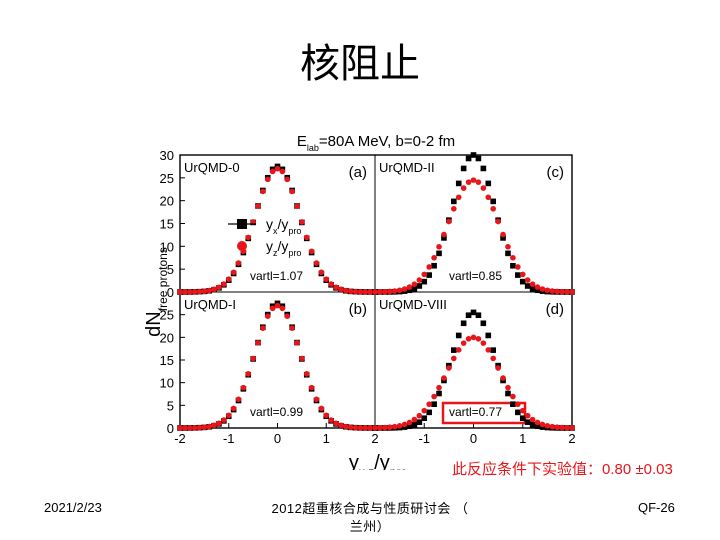  I want to click on experimental-value-note: 此反应条件下实验值：0.80 ±0.03, so click(562, 469).